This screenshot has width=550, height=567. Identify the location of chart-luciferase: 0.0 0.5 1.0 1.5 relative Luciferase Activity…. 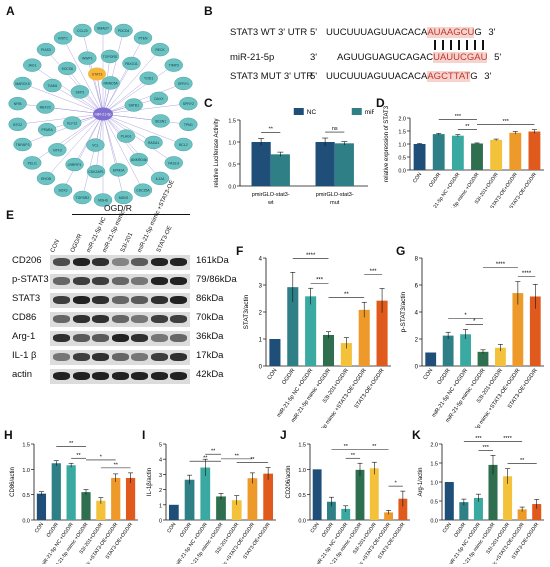
(294, 157).